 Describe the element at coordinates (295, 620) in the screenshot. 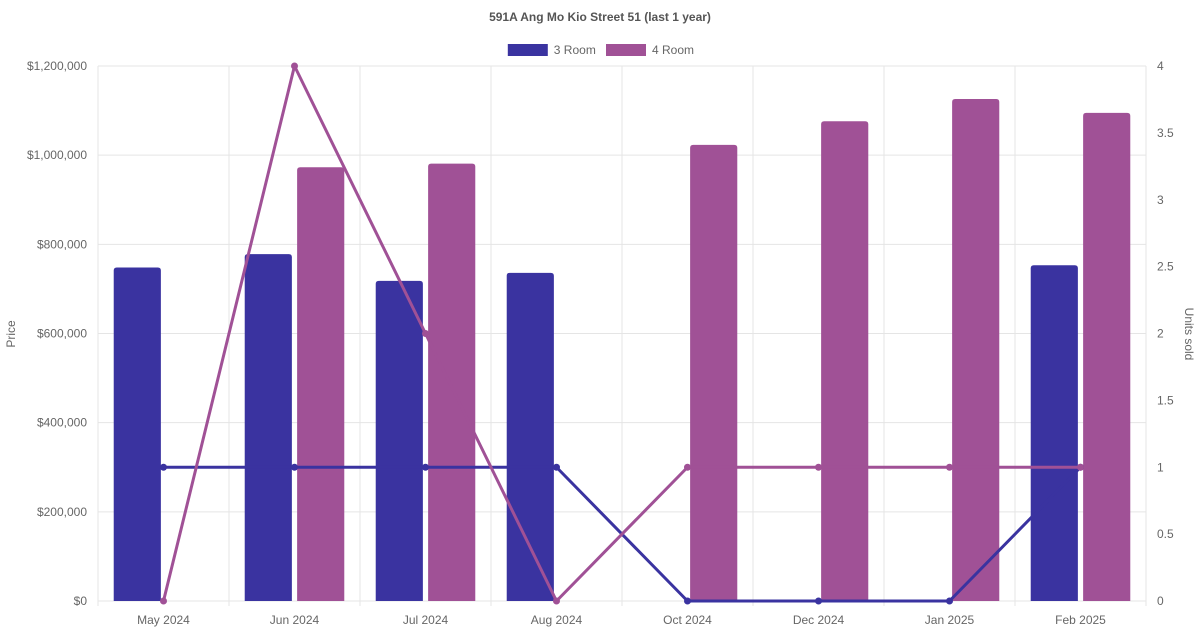

I see `x-tick-label: Jun 2024` at that location.